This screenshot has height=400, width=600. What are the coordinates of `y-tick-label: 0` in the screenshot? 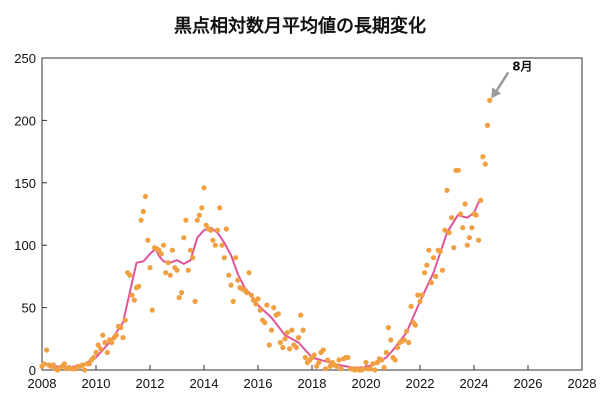 It's located at (32, 370).